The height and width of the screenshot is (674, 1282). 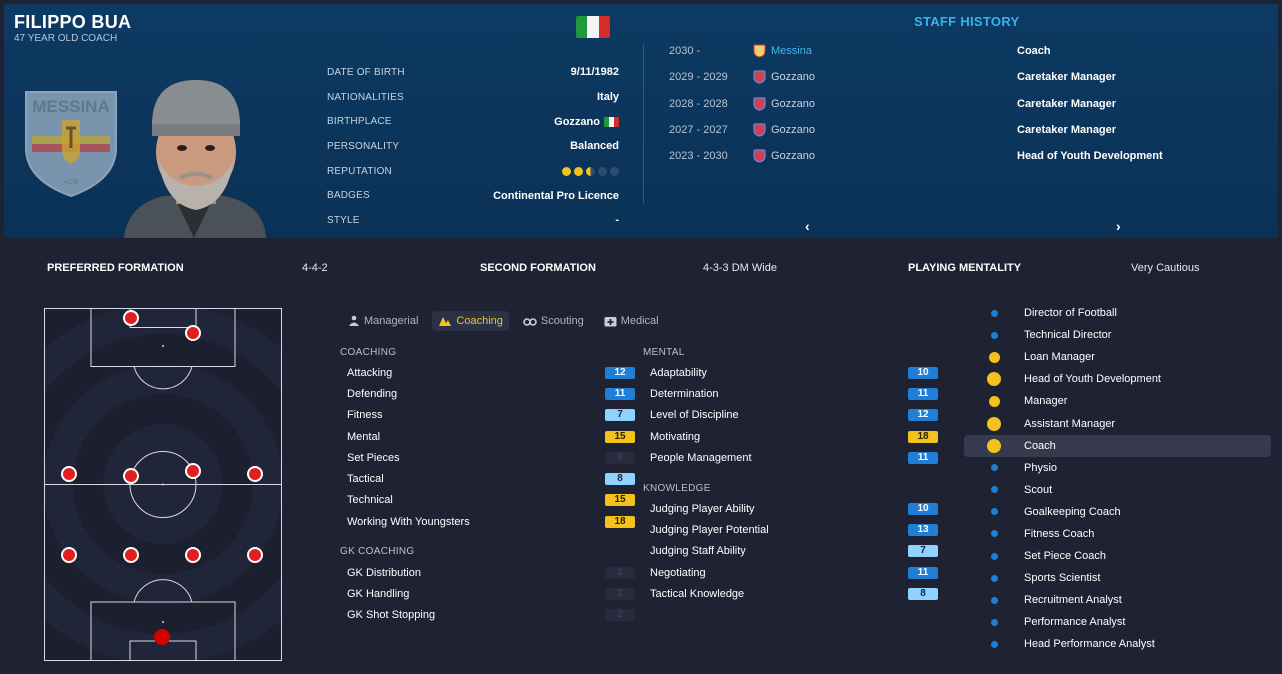 What do you see at coordinates (1117, 622) in the screenshot?
I see `role-row: Performance Analyst` at bounding box center [1117, 622].